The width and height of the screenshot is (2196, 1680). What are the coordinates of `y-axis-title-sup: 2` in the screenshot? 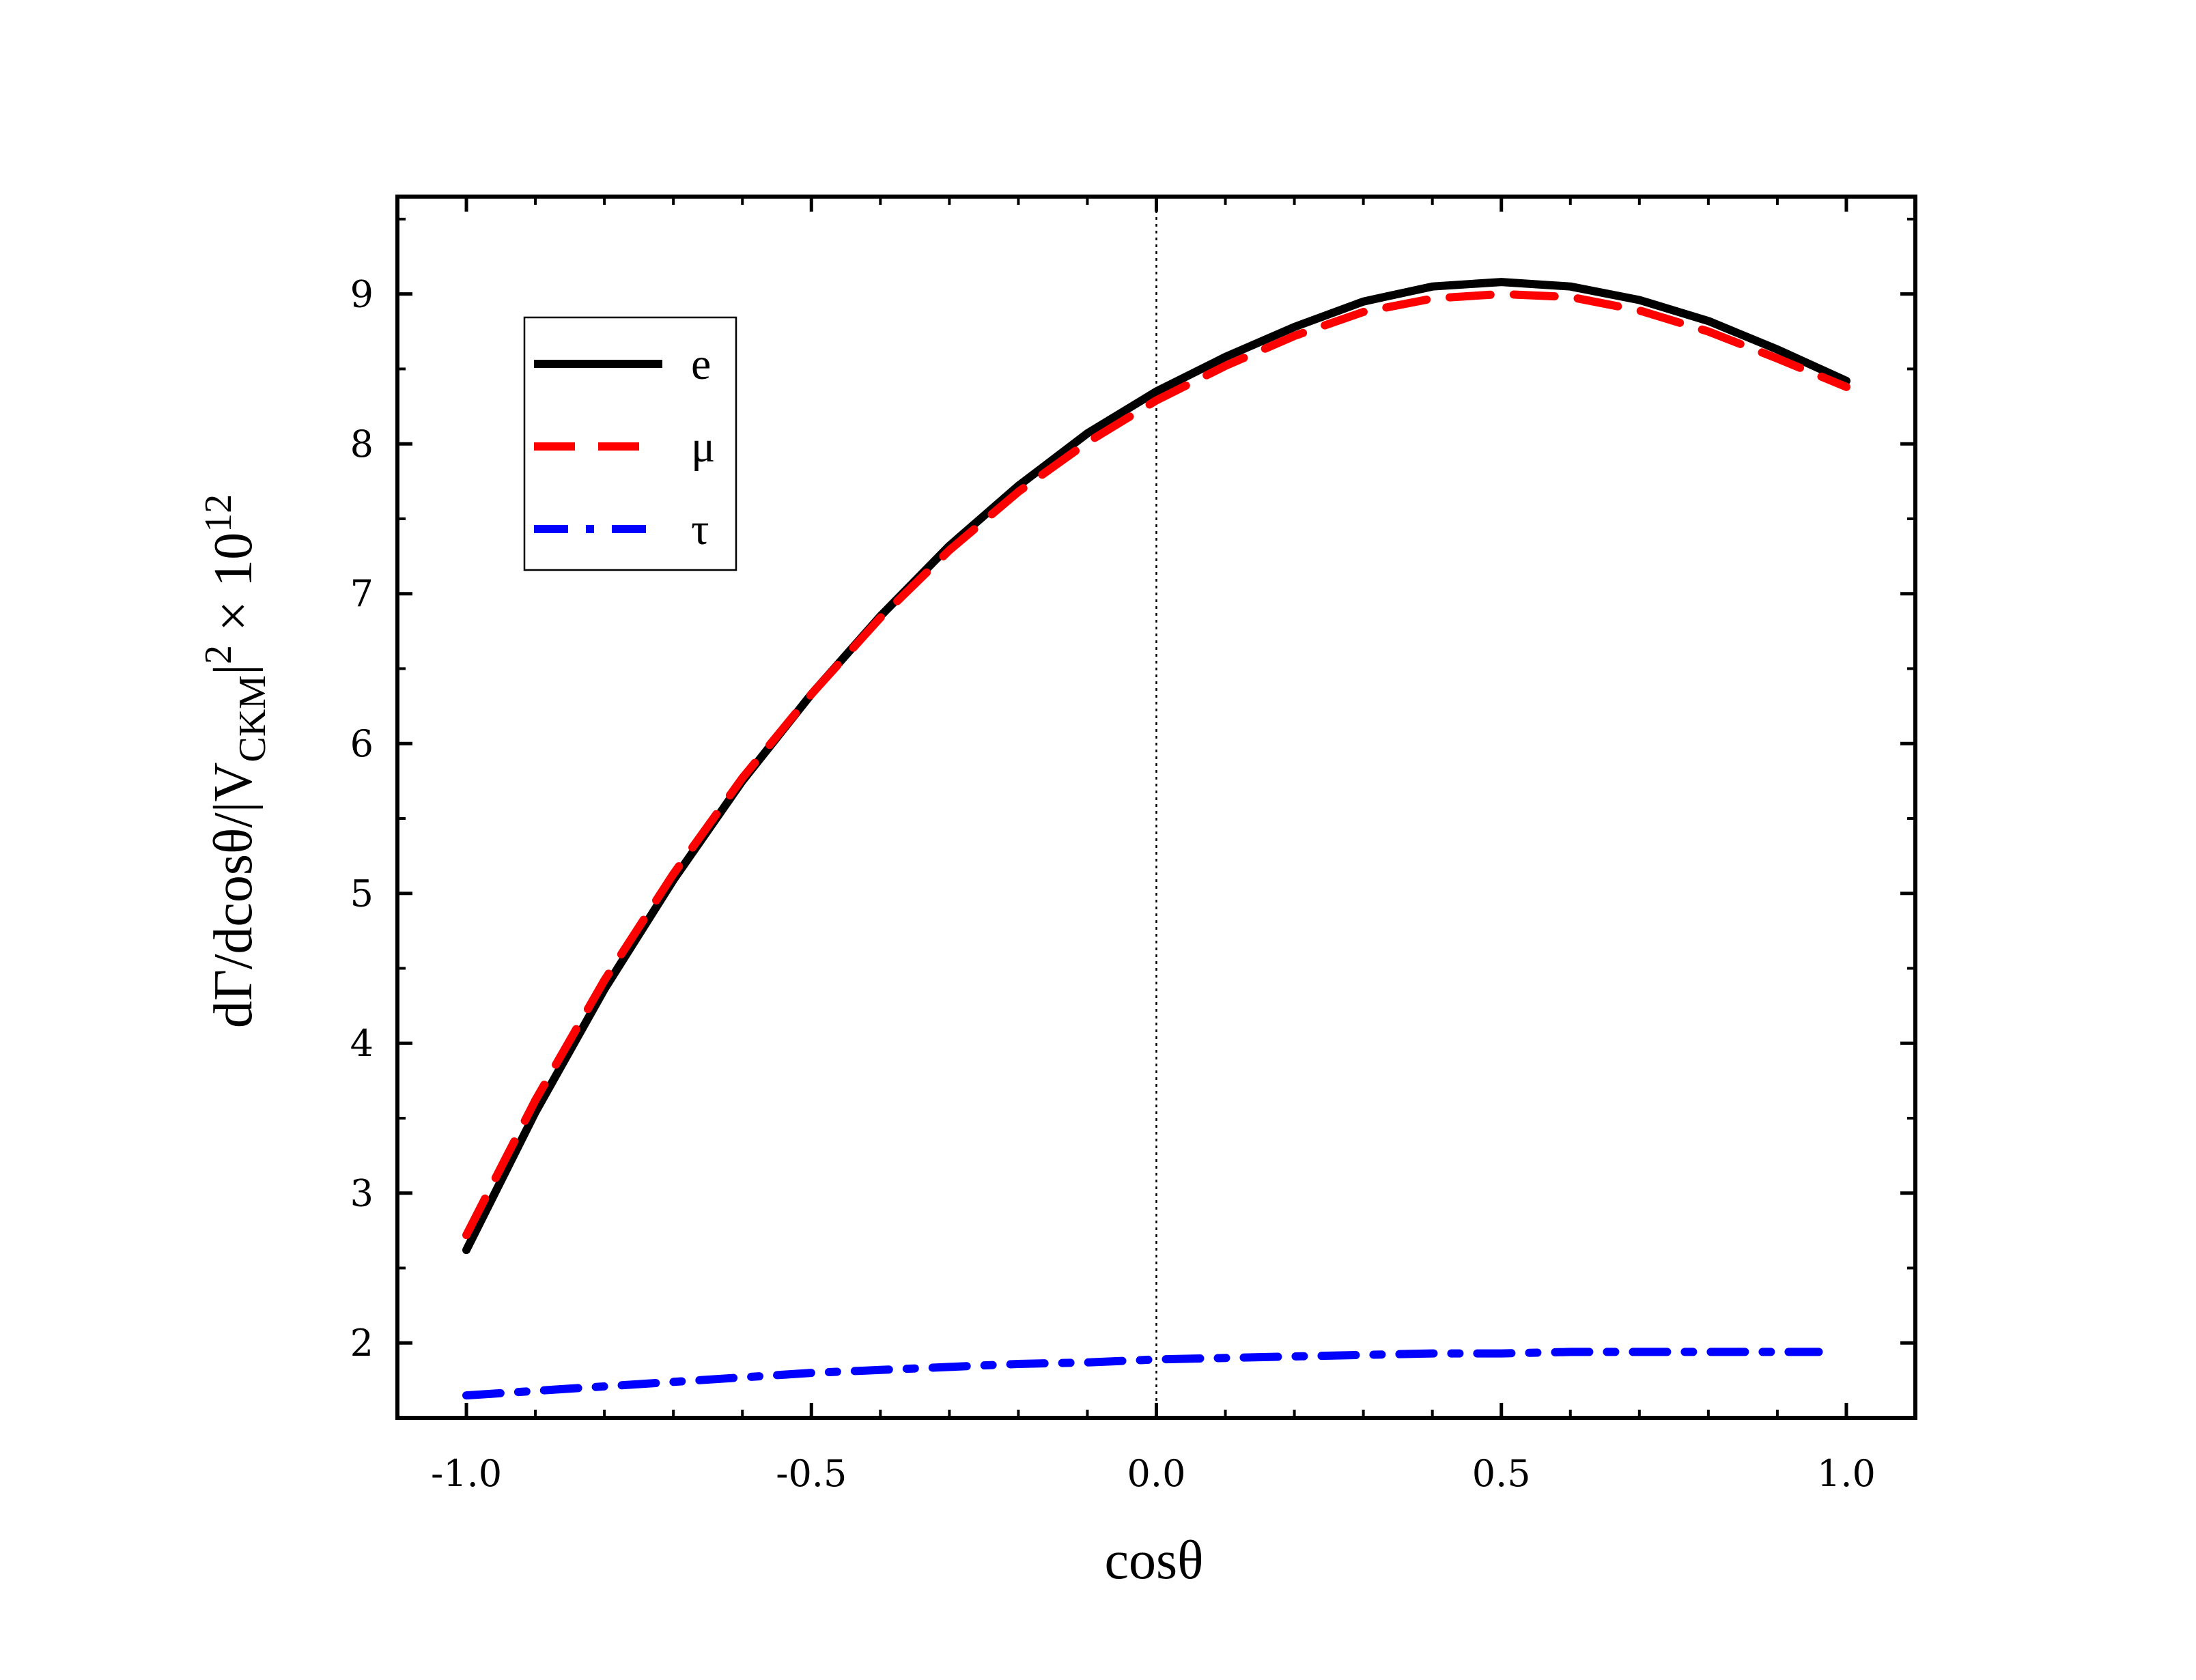 It's located at (219, 654).